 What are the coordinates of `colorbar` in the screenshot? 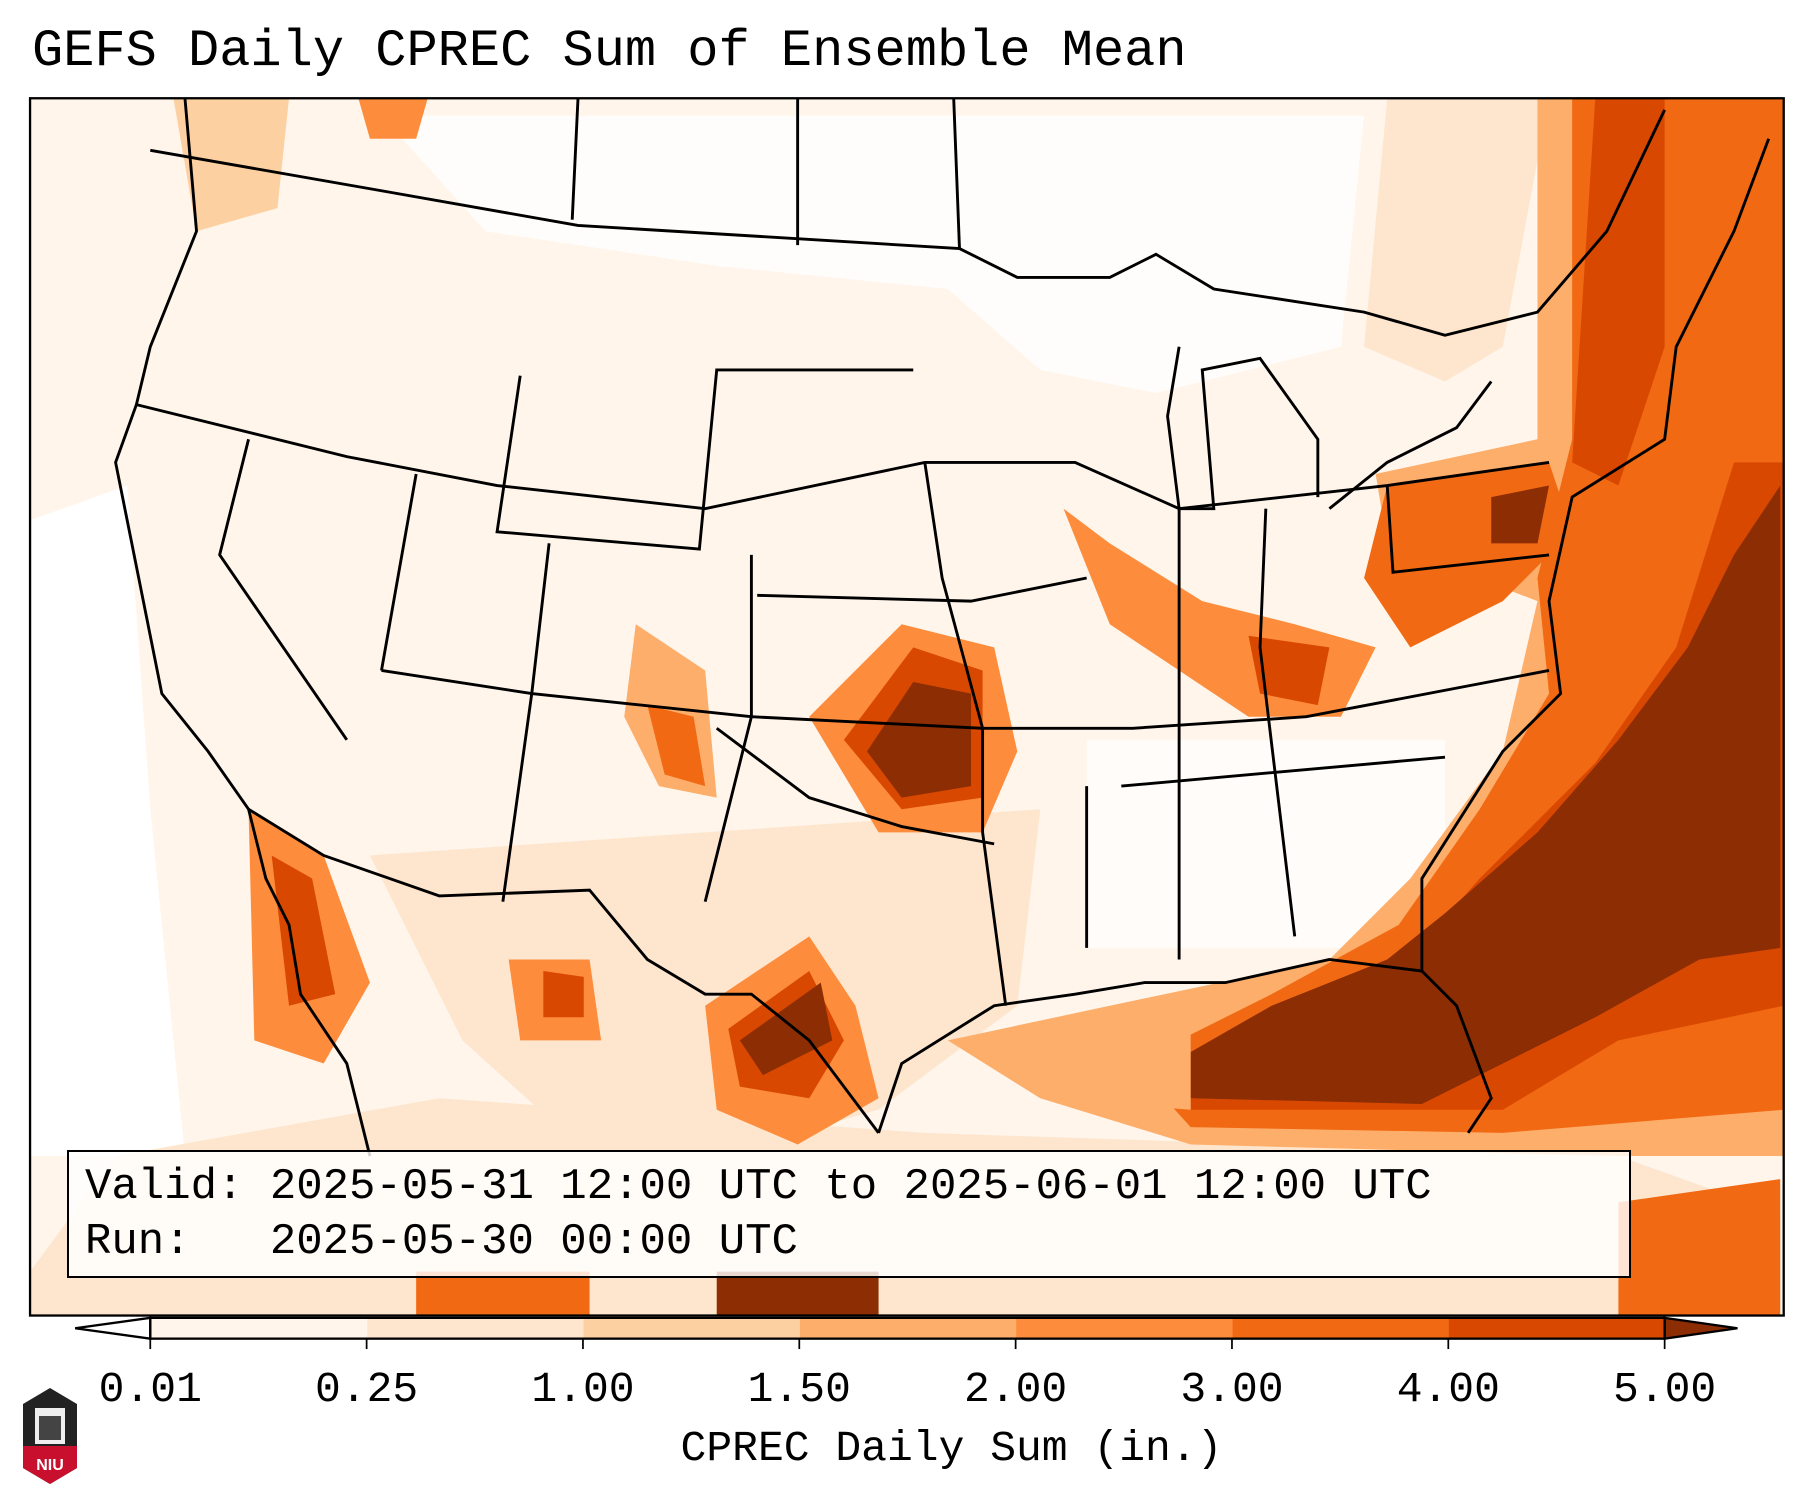 It's located at (906, 1333).